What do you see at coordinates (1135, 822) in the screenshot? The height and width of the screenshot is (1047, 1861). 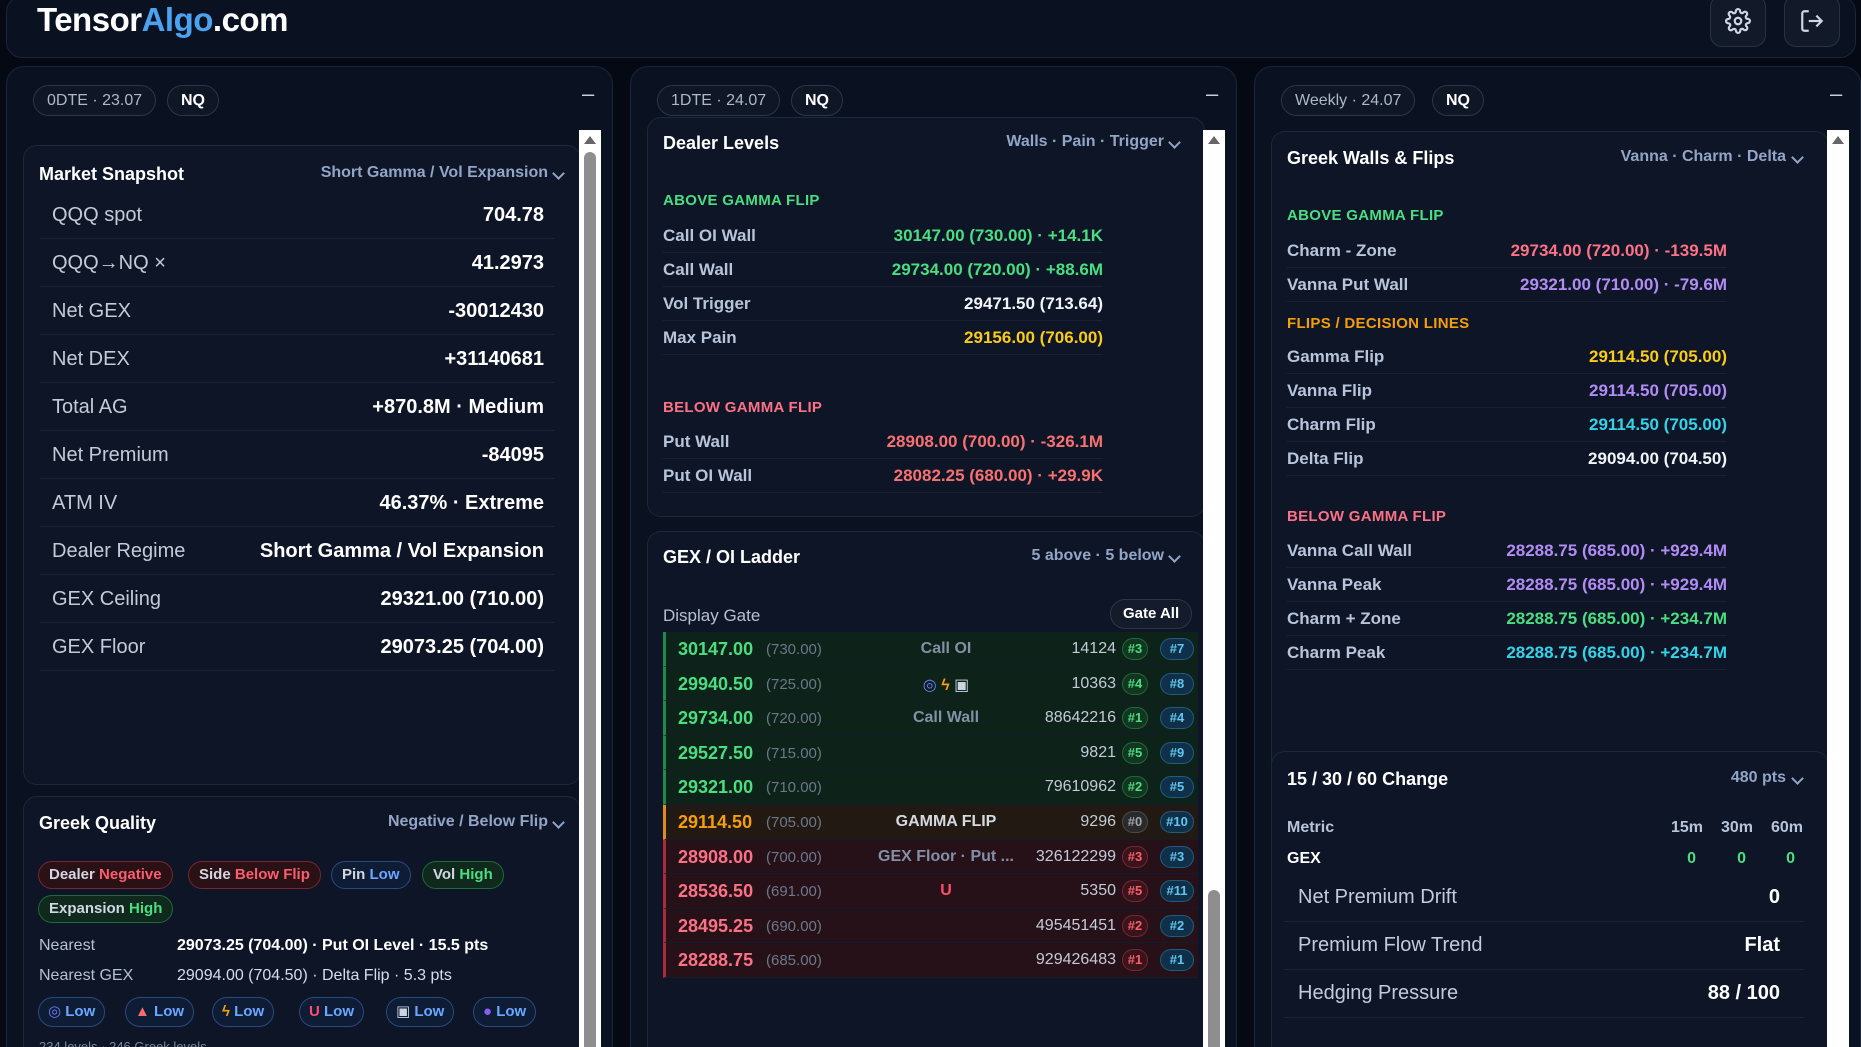 I see `ladder-rank-badge: #0` at bounding box center [1135, 822].